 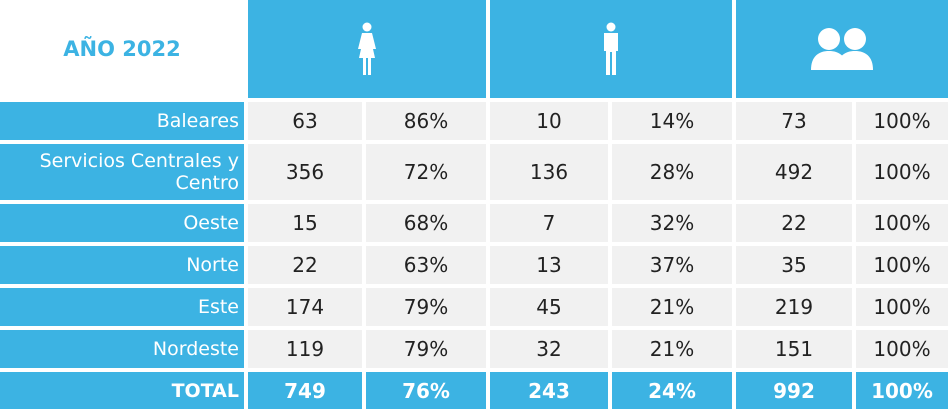 I want to click on total-header, so click(x=842, y=49).